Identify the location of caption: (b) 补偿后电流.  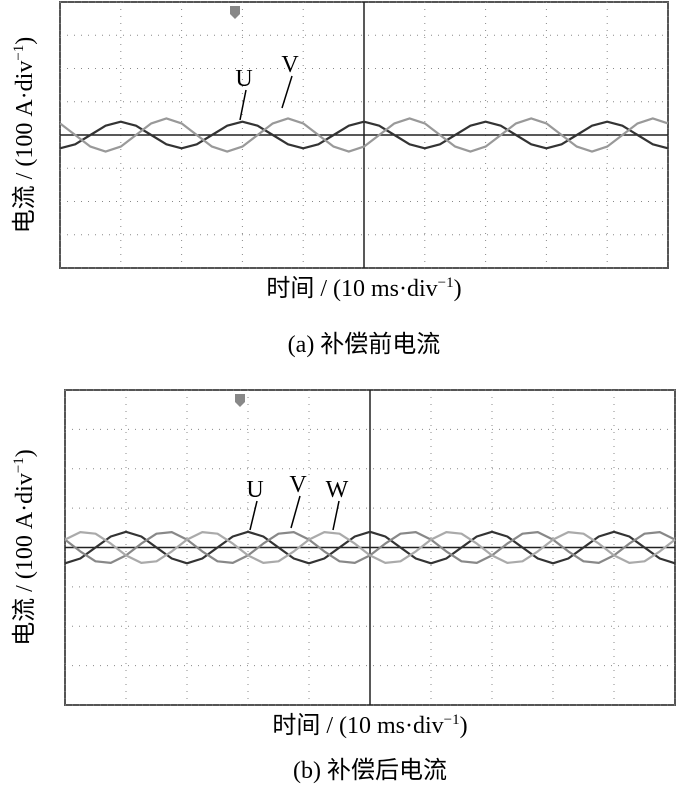
(370, 770).